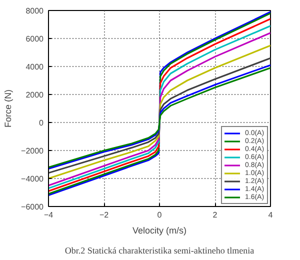 Image resolution: width=300 pixels, height=260 pixels. What do you see at coordinates (215, 215) in the screenshot?
I see `x-tick-label: 2` at bounding box center [215, 215].